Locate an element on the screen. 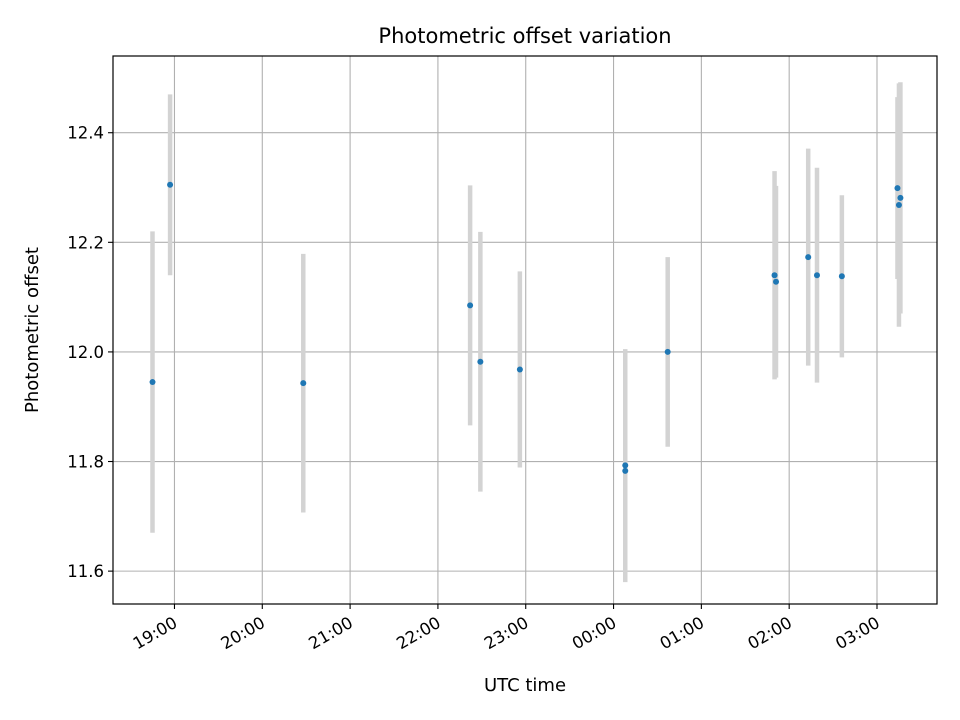 This screenshot has width=960, height=720. x-tick-label: 23:00 is located at coordinates (506, 633).